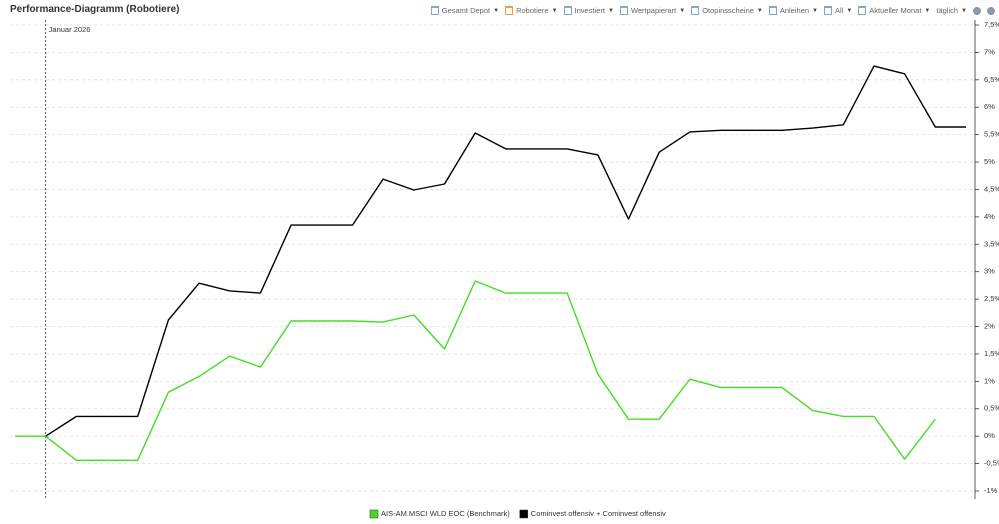 The image size is (999, 524). I want to click on toolbar-dropdown: Otopinsscheine ▼, so click(727, 10).